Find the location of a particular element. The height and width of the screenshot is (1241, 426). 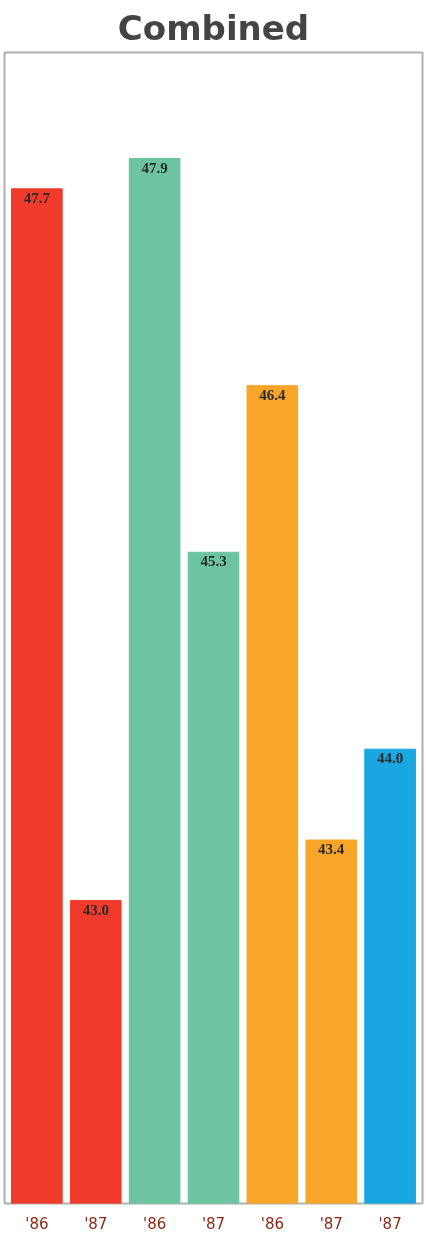

data-label: 44.0 is located at coordinates (390, 758).